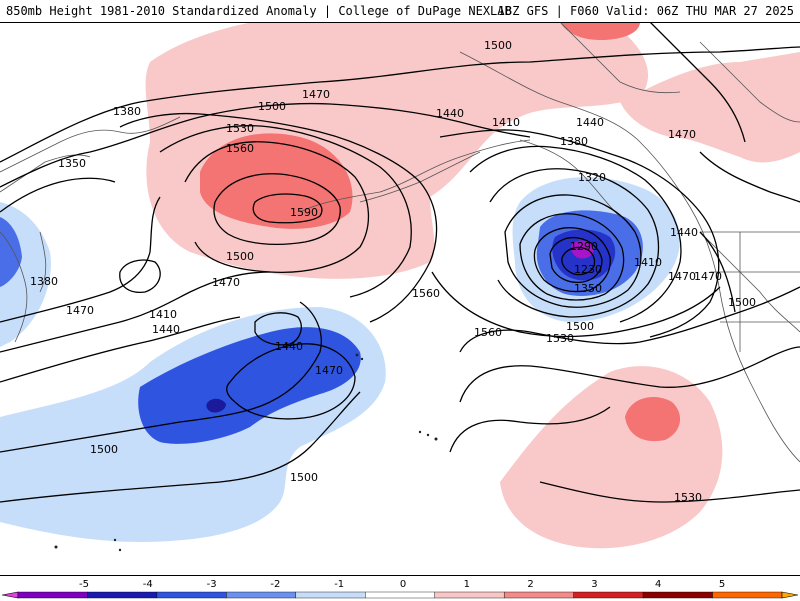  Describe the element at coordinates (212, 584) in the screenshot. I see `colorbar-tick-label: -3` at that location.